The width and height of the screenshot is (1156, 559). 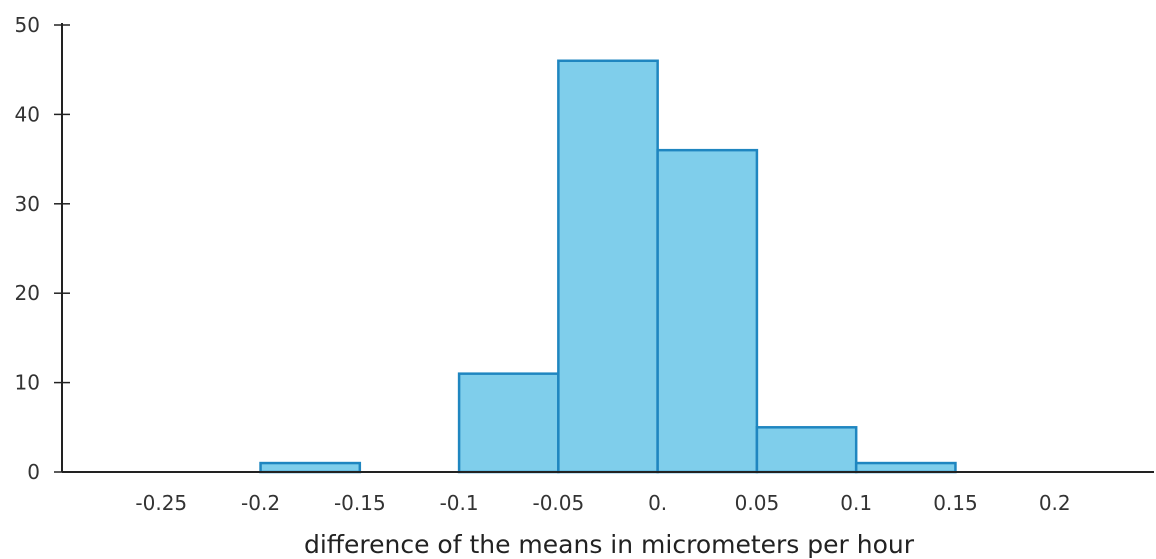 I want to click on y-tick-label: 40, so click(x=27, y=114).